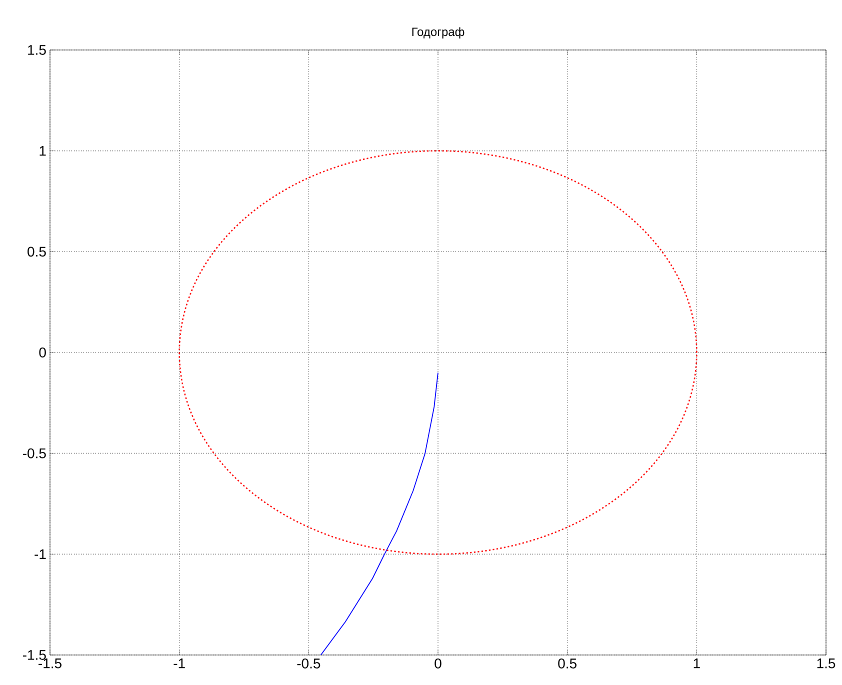  I want to click on y-tick-label: 0.5, so click(37, 251).